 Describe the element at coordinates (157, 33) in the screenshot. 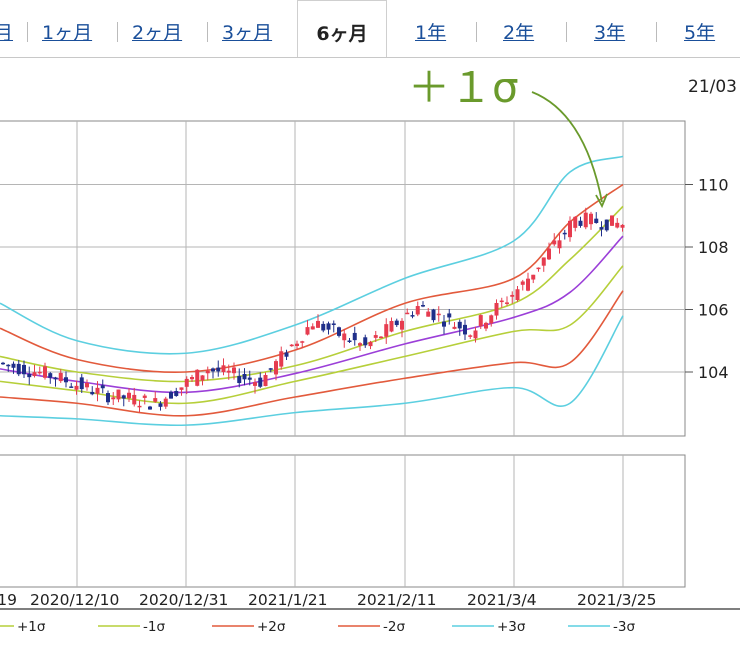

I see `tab-period-2m: 2ヶ月` at that location.